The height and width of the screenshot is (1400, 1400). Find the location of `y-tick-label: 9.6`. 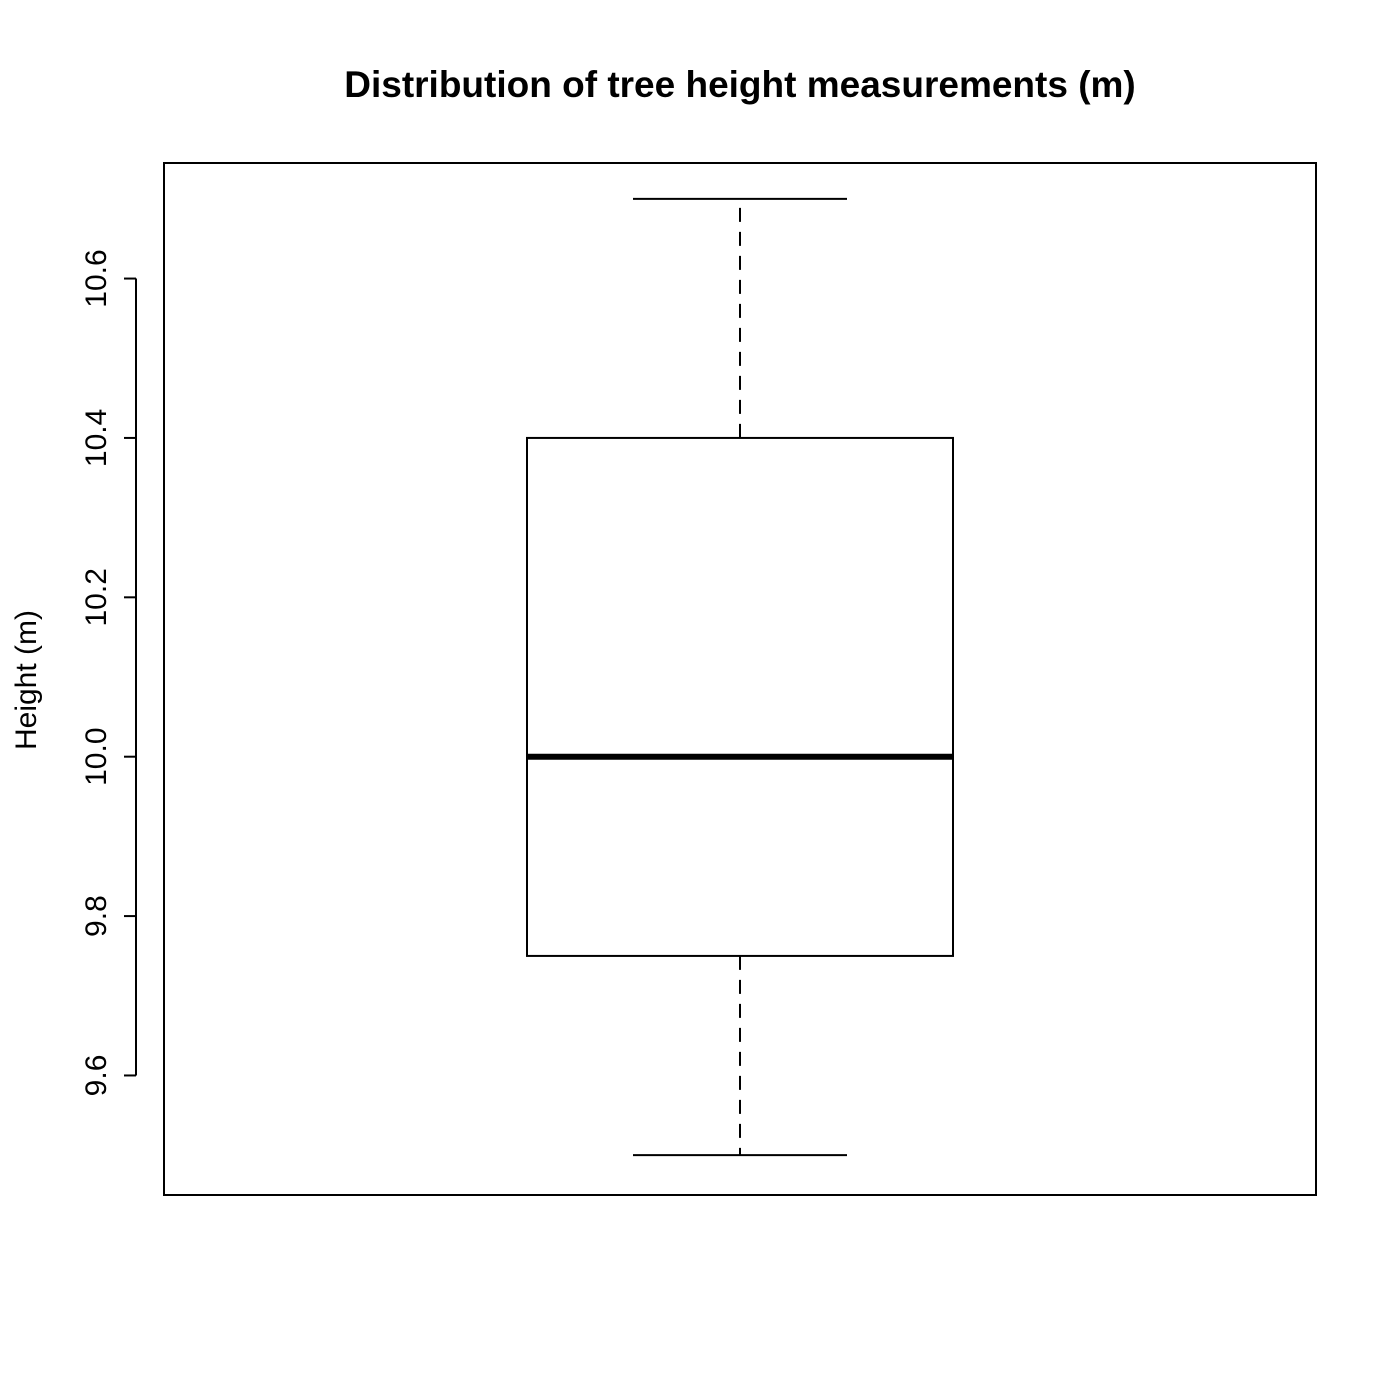

y-tick-label: 9.6 is located at coordinates (96, 1076).